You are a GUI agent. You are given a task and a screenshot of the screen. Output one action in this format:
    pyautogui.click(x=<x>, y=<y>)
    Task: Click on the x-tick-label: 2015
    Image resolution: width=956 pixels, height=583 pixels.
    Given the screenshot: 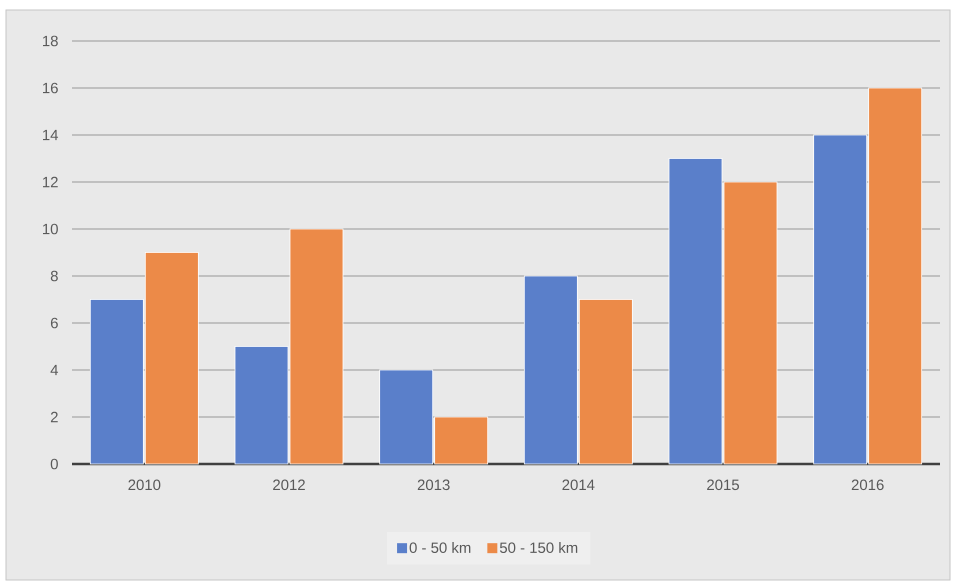 What is the action you would take?
    pyautogui.click(x=723, y=485)
    